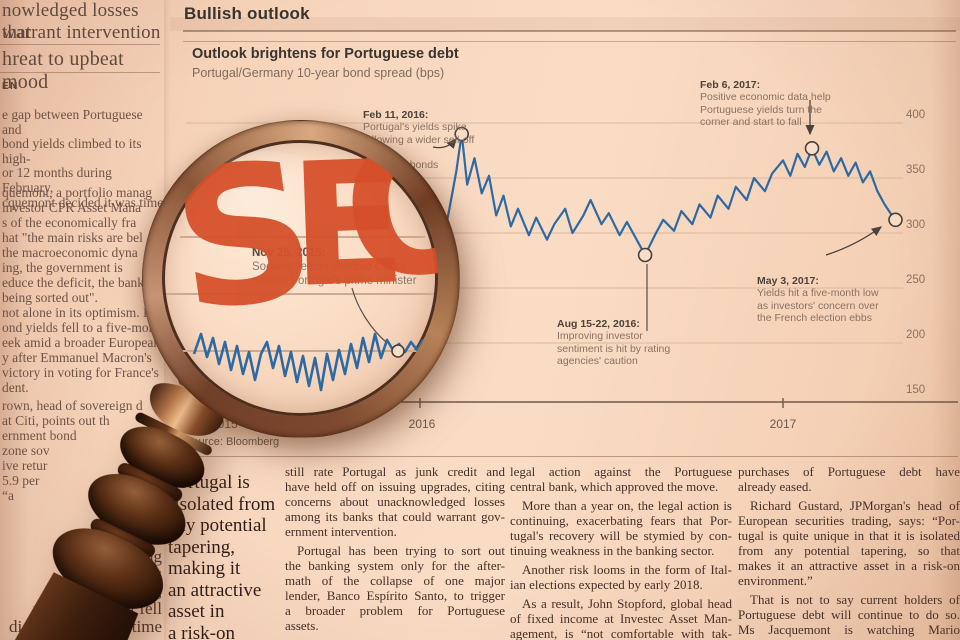 This screenshot has width=960, height=640. Describe the element at coordinates (916, 115) in the screenshot. I see `y-axis-label: 400` at that location.